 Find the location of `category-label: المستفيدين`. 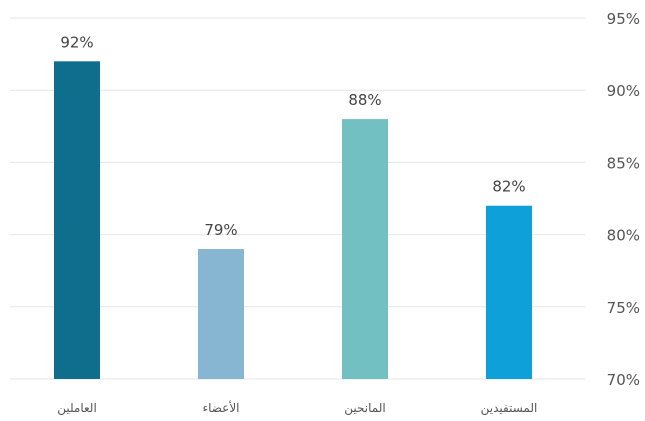

category-label: المستفيدين is located at coordinates (509, 408).